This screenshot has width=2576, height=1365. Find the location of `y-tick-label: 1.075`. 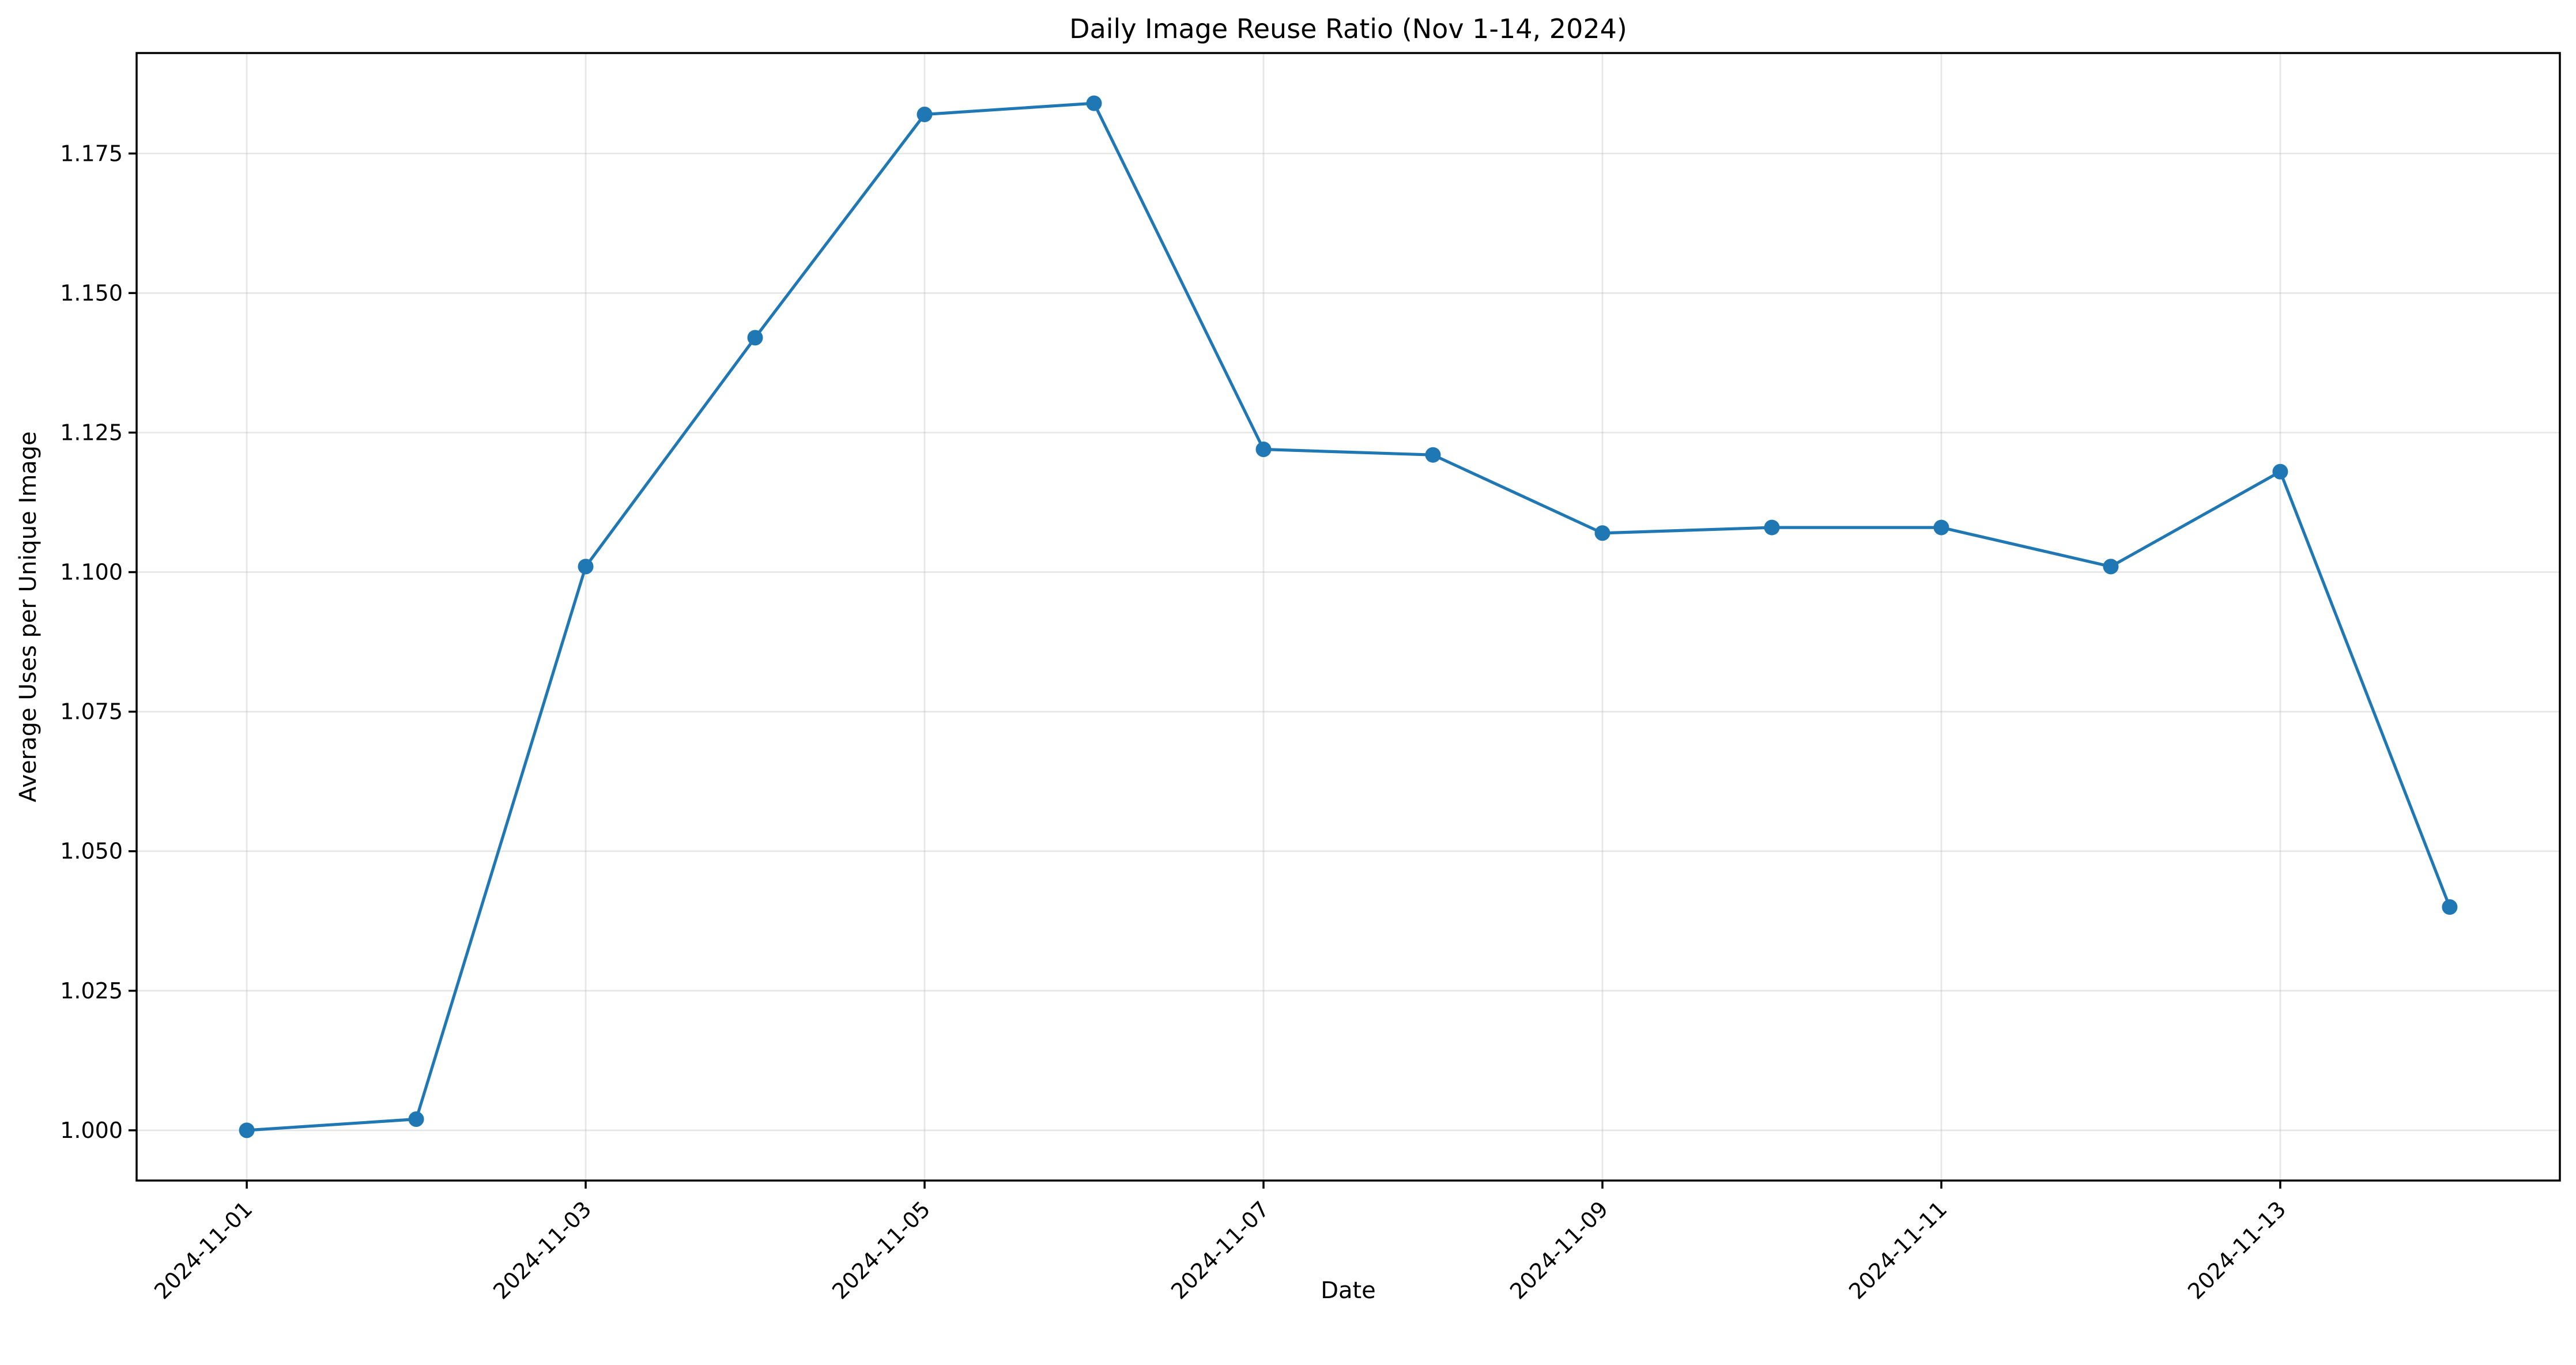

y-tick-label: 1.075 is located at coordinates (91, 712).